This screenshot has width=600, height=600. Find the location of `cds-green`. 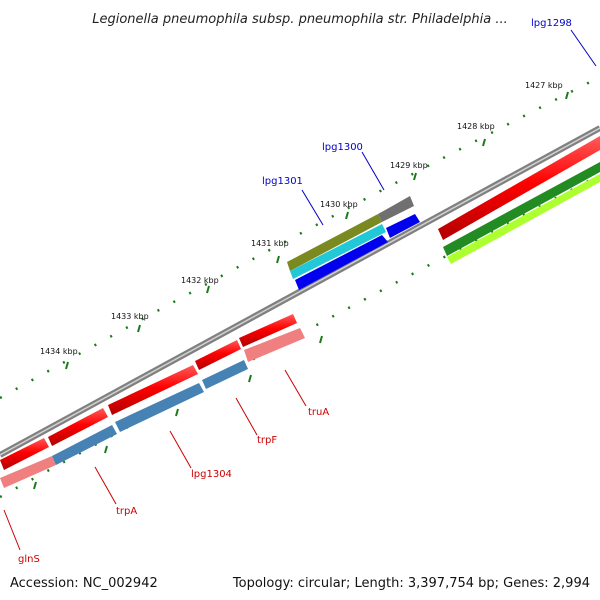

cds-green is located at coordinates (521, 209).